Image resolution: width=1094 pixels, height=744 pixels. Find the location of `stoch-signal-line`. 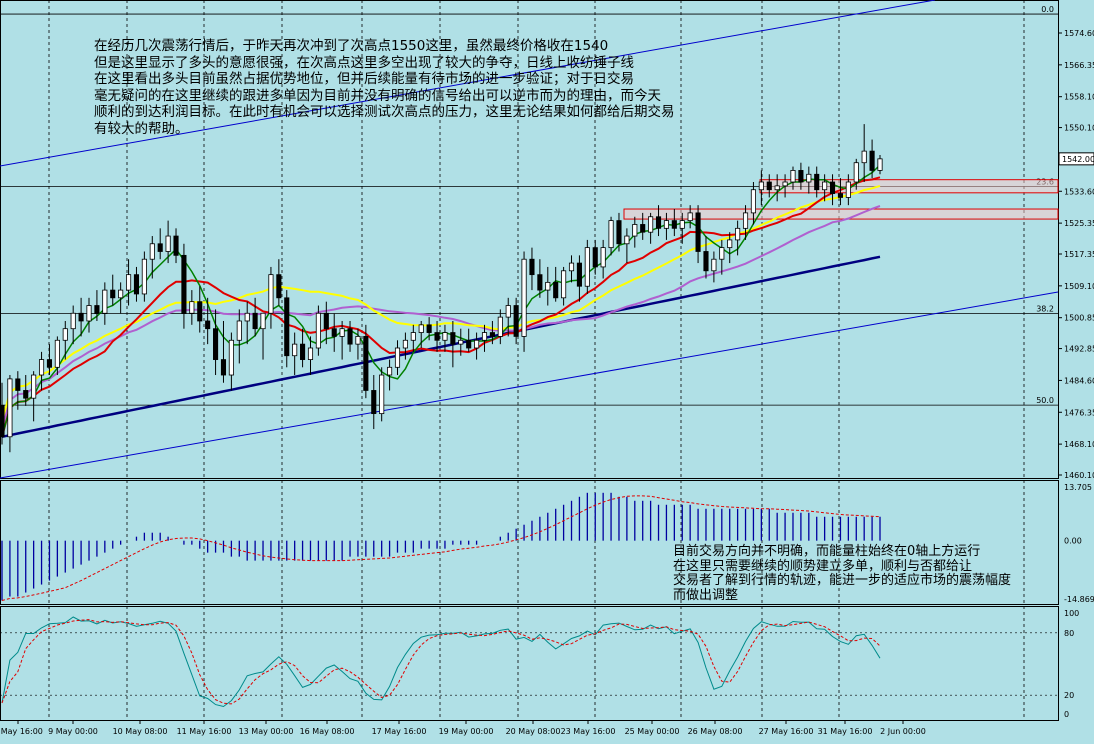

stoch-signal-line is located at coordinates (441, 662).